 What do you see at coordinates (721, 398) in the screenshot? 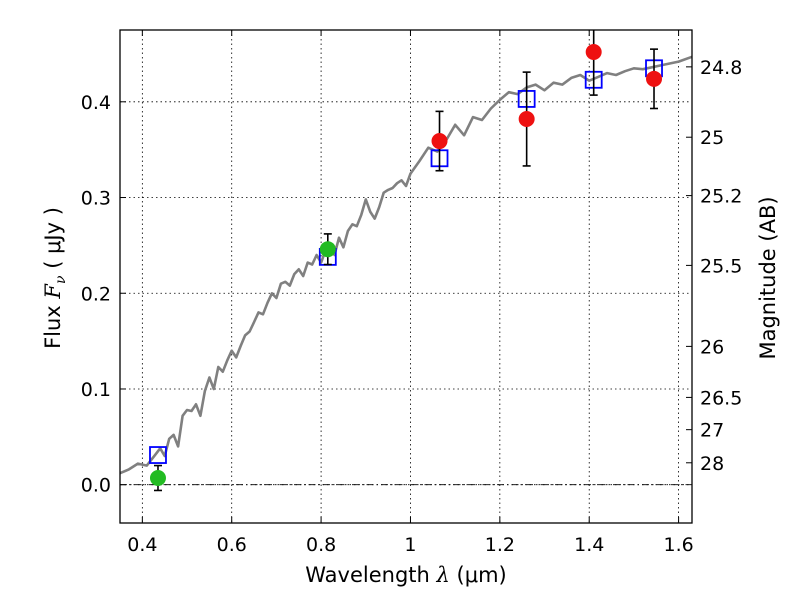
I see `right-tick-label: 26.5` at bounding box center [721, 398].